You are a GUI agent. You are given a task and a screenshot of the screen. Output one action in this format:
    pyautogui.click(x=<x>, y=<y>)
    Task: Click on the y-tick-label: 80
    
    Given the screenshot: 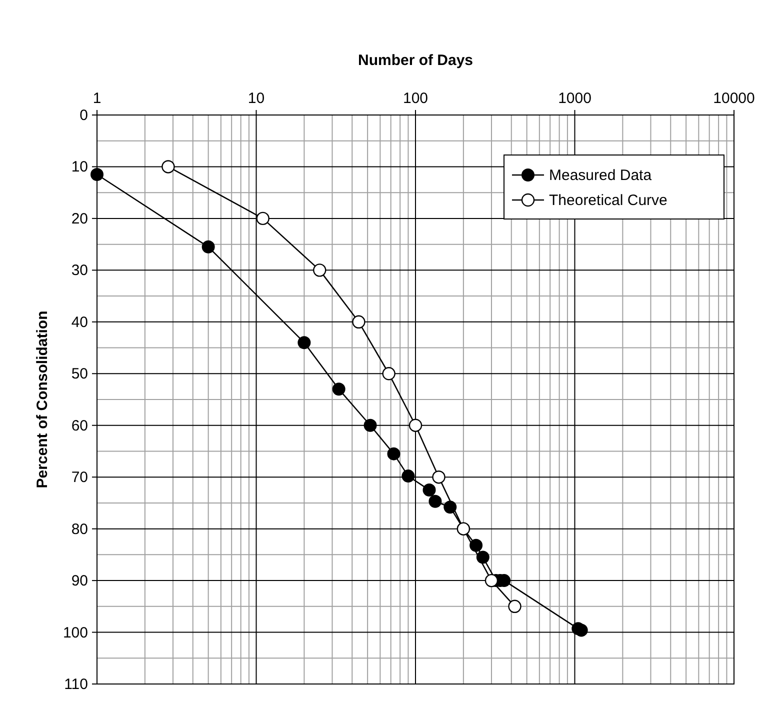 What is the action you would take?
    pyautogui.click(x=79, y=529)
    